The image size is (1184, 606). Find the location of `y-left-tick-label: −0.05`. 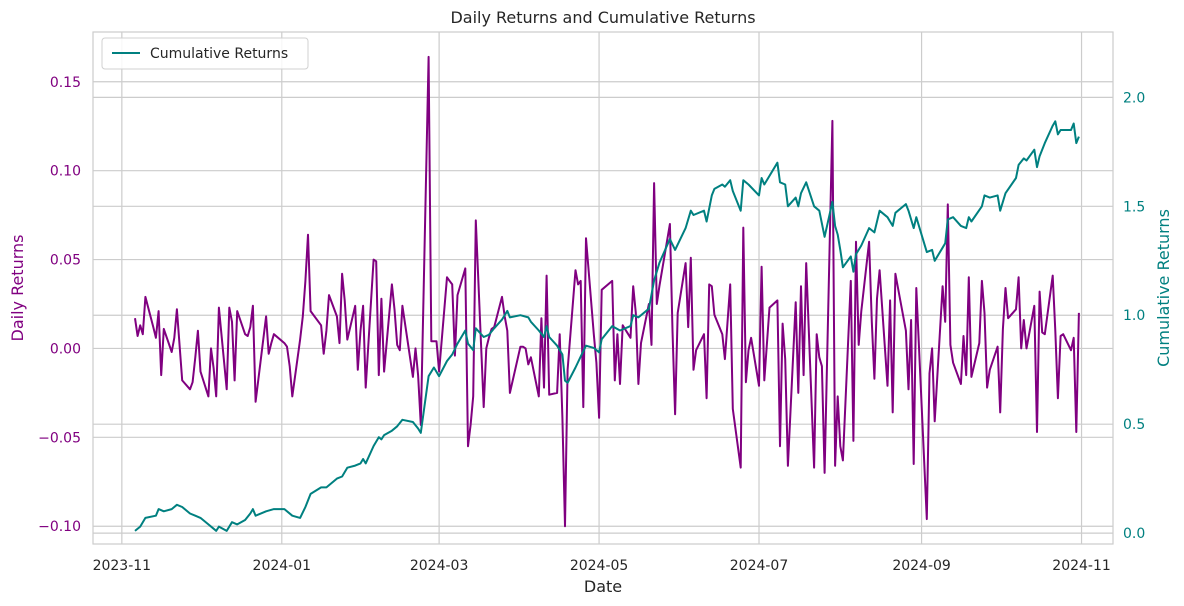

y-left-tick-label: −0.05 is located at coordinates (59, 438).